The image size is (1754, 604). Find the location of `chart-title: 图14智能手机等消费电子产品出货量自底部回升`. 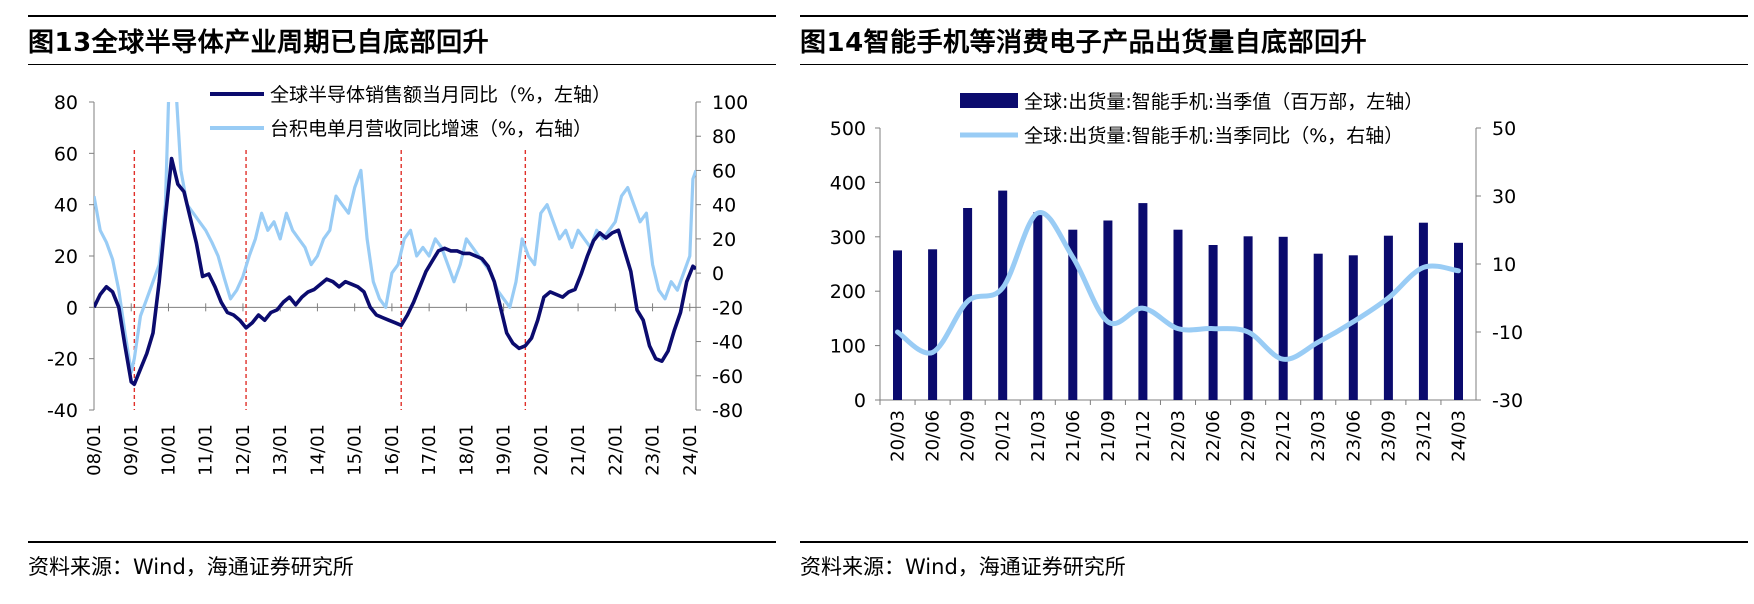

chart-title: 图14智能手机等消费电子产品出货量自底部回升 is located at coordinates (1084, 43).